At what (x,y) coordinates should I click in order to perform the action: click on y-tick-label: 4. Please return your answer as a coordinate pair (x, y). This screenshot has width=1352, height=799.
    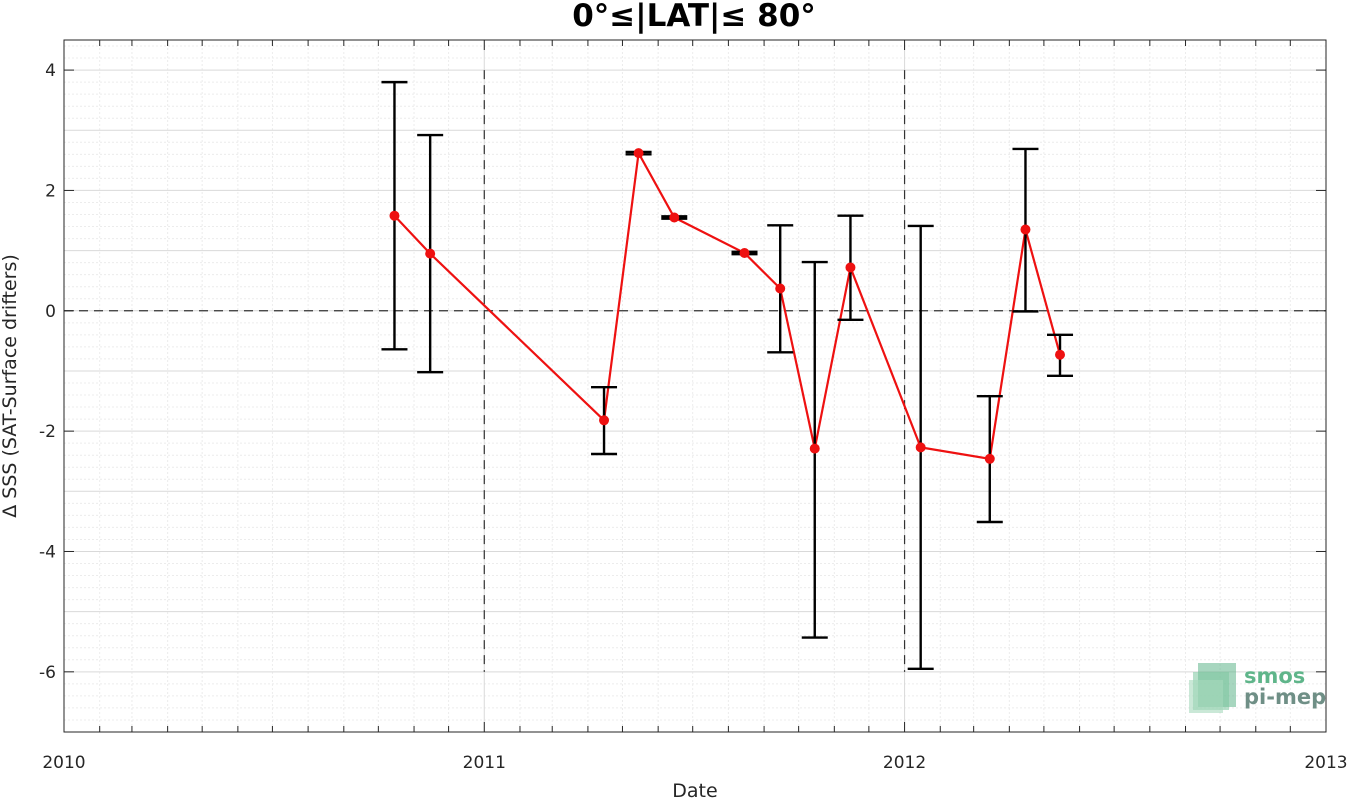
    Looking at the image, I should click on (50, 71).